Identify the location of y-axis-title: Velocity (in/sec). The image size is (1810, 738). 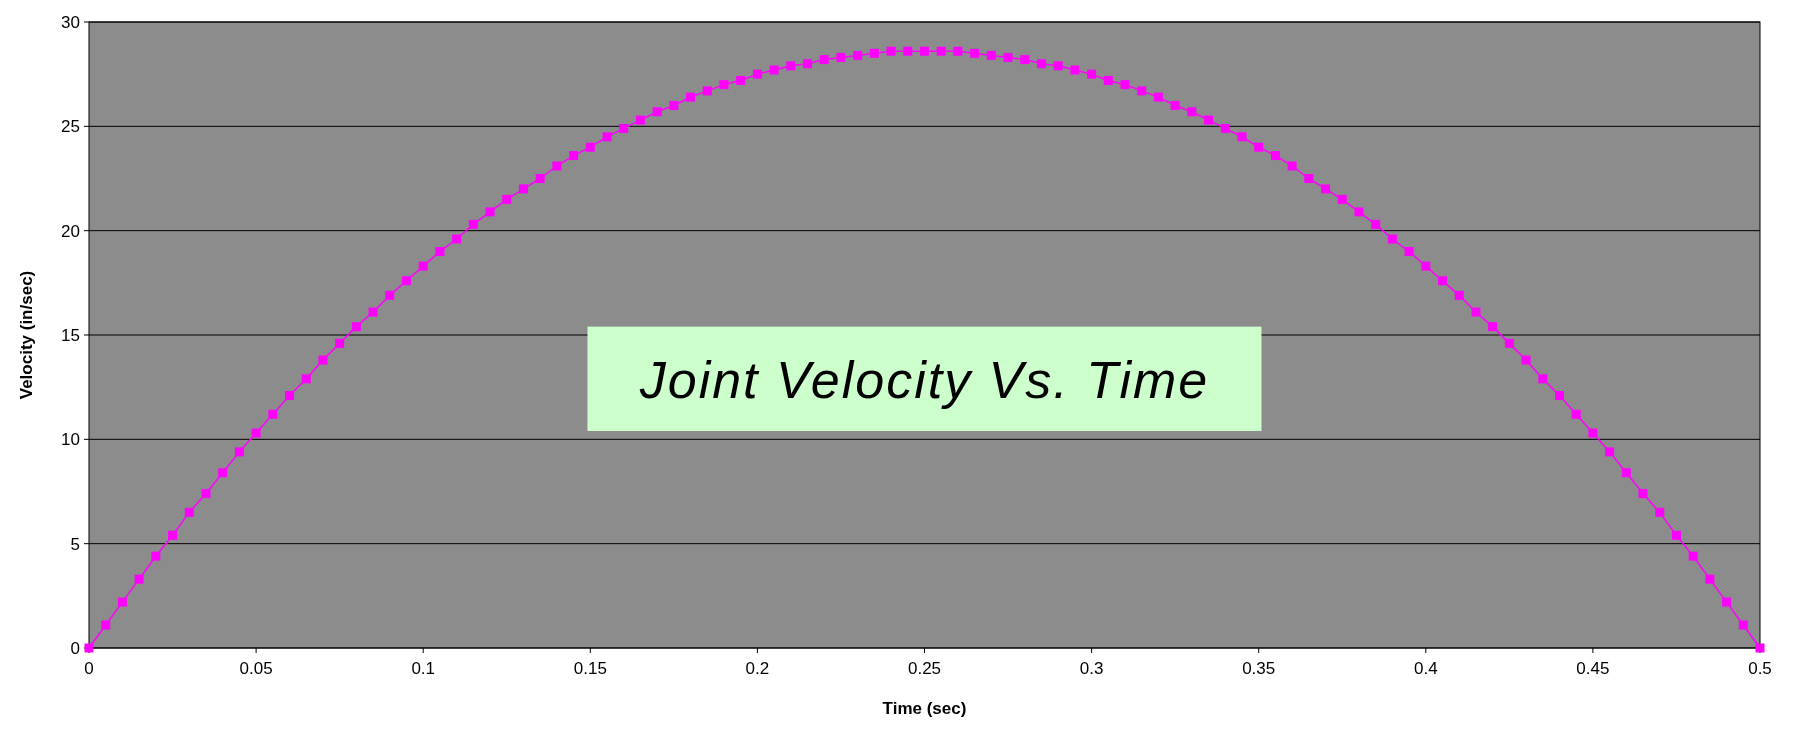
(26, 335).